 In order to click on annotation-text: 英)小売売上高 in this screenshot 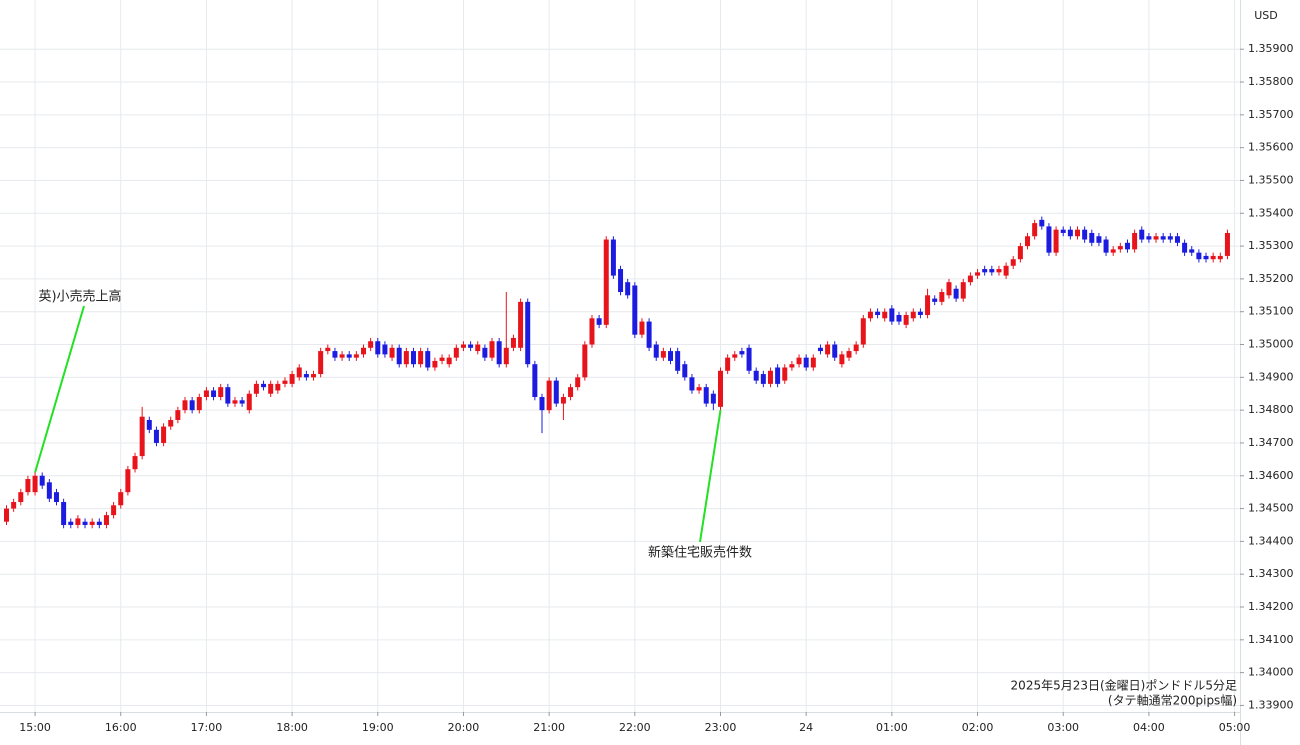, I will do `click(79, 297)`.